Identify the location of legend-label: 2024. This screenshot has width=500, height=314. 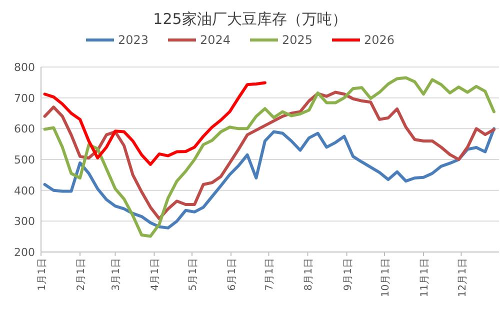
(215, 40).